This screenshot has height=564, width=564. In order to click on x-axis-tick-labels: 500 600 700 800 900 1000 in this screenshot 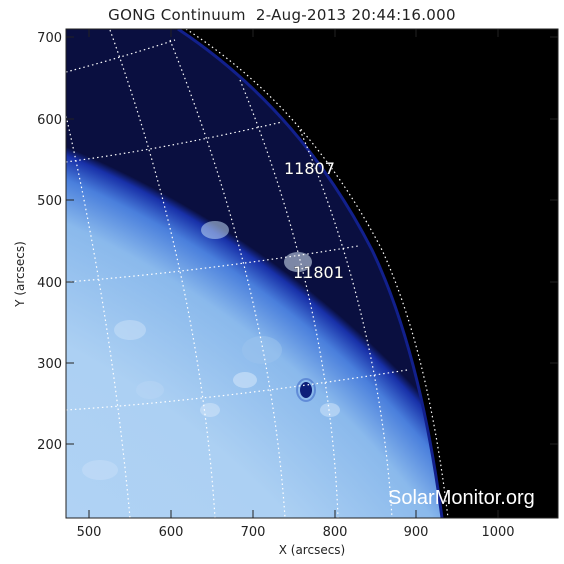, I will do `click(296, 532)`.